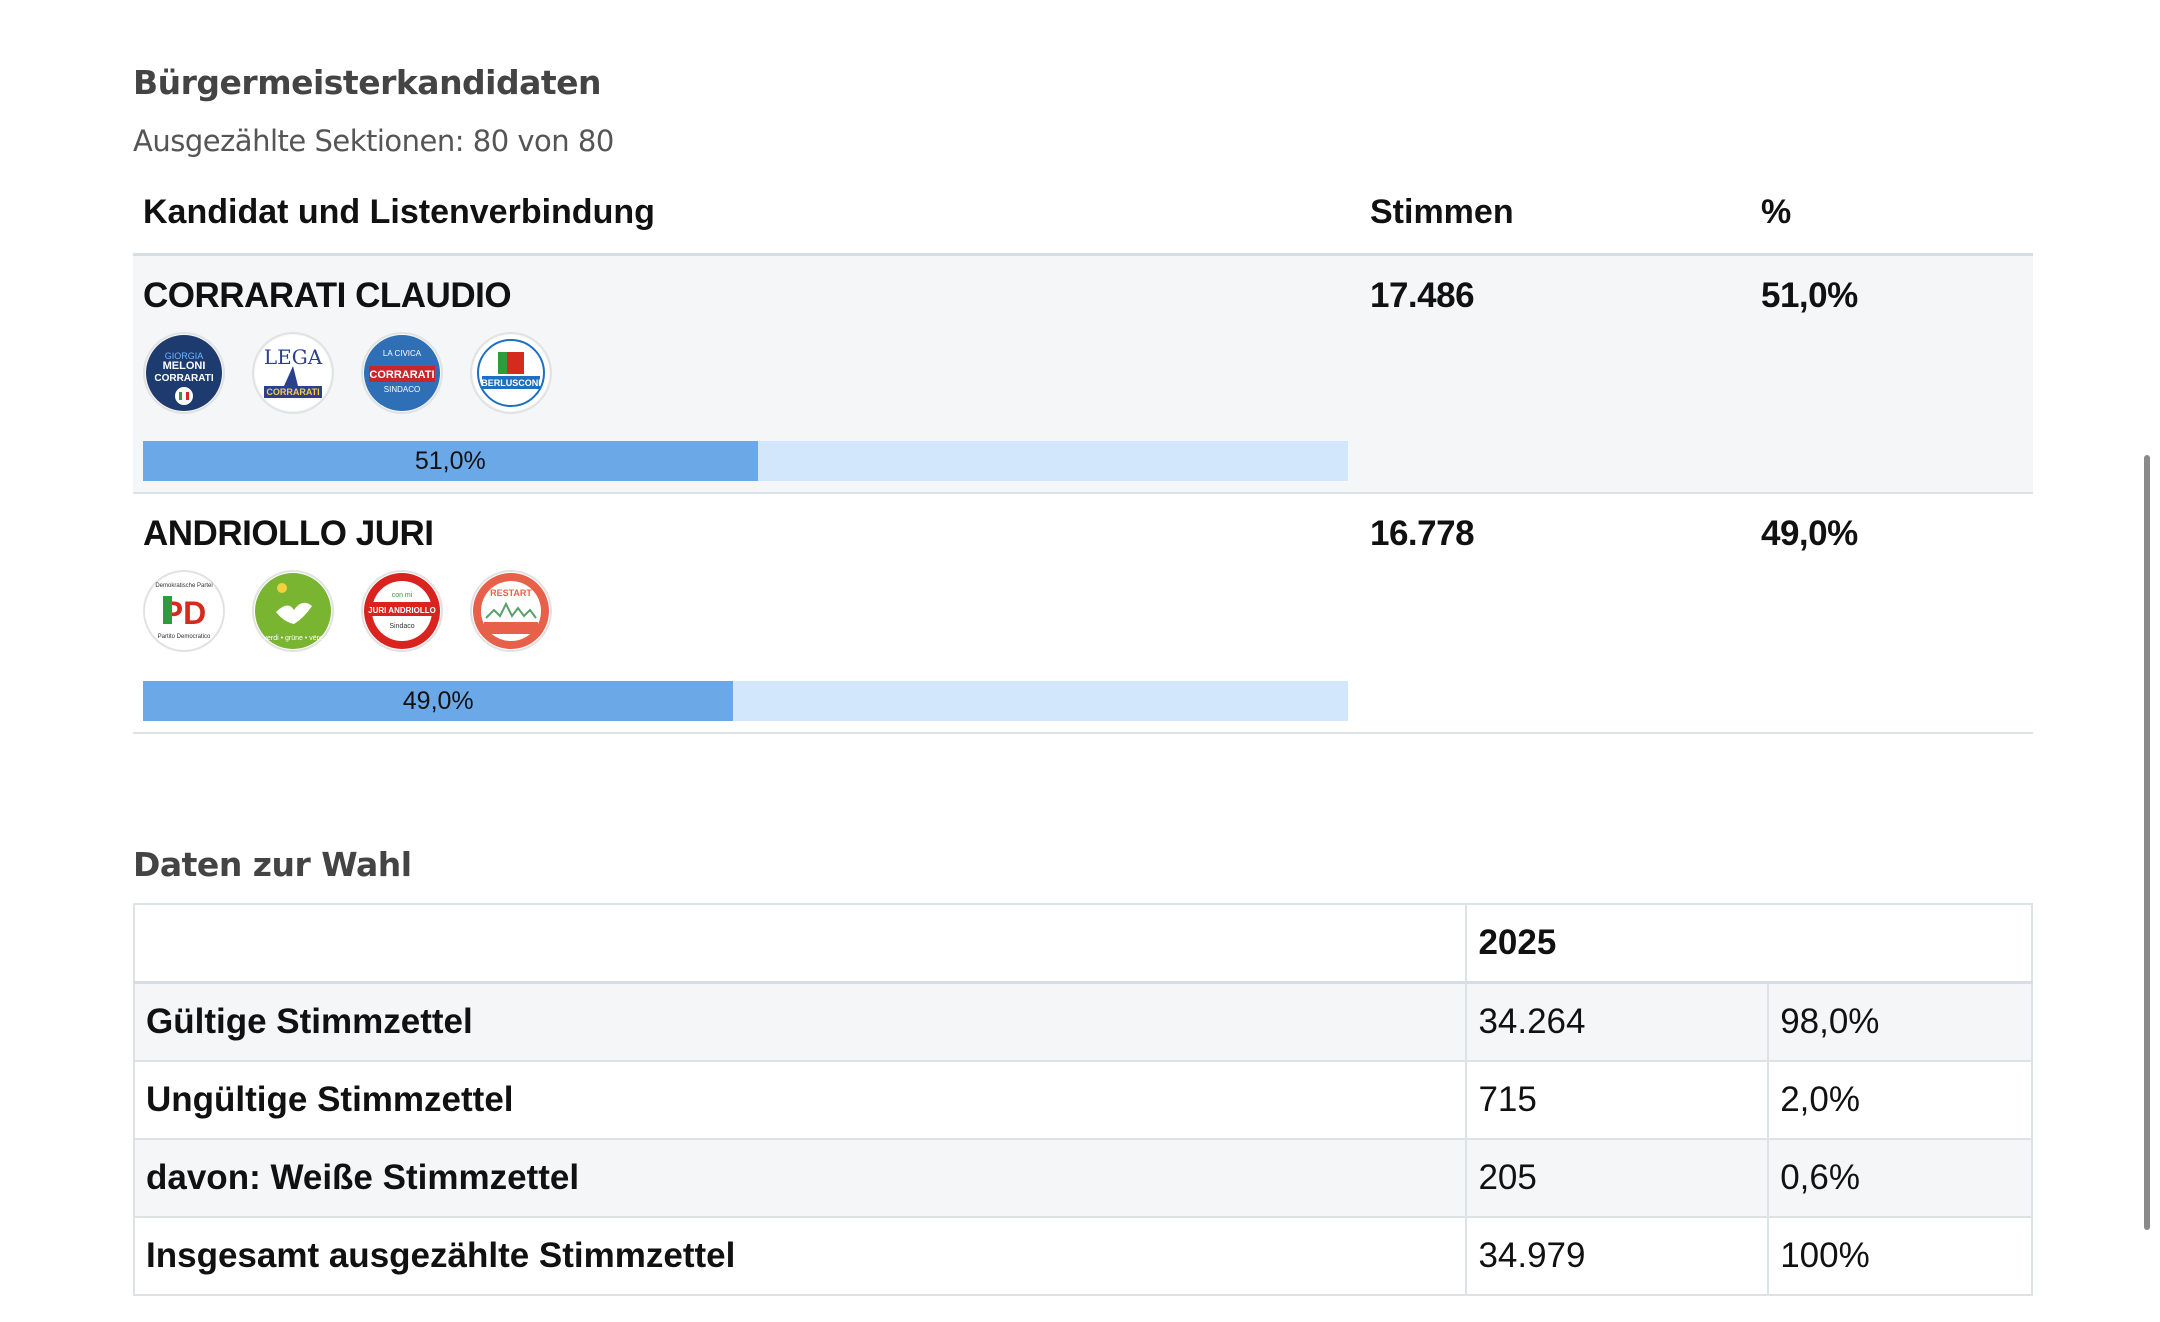 The height and width of the screenshot is (1322, 2160). I want to click on candidate-name: ANDRIOLLO JURI, so click(288, 533).